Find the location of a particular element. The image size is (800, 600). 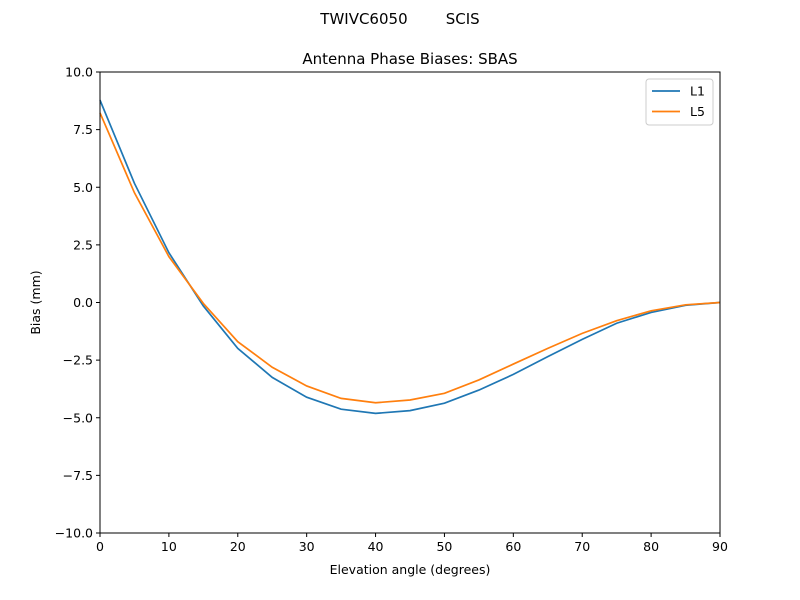

y-tick-label: 10.0 is located at coordinates (79, 72).